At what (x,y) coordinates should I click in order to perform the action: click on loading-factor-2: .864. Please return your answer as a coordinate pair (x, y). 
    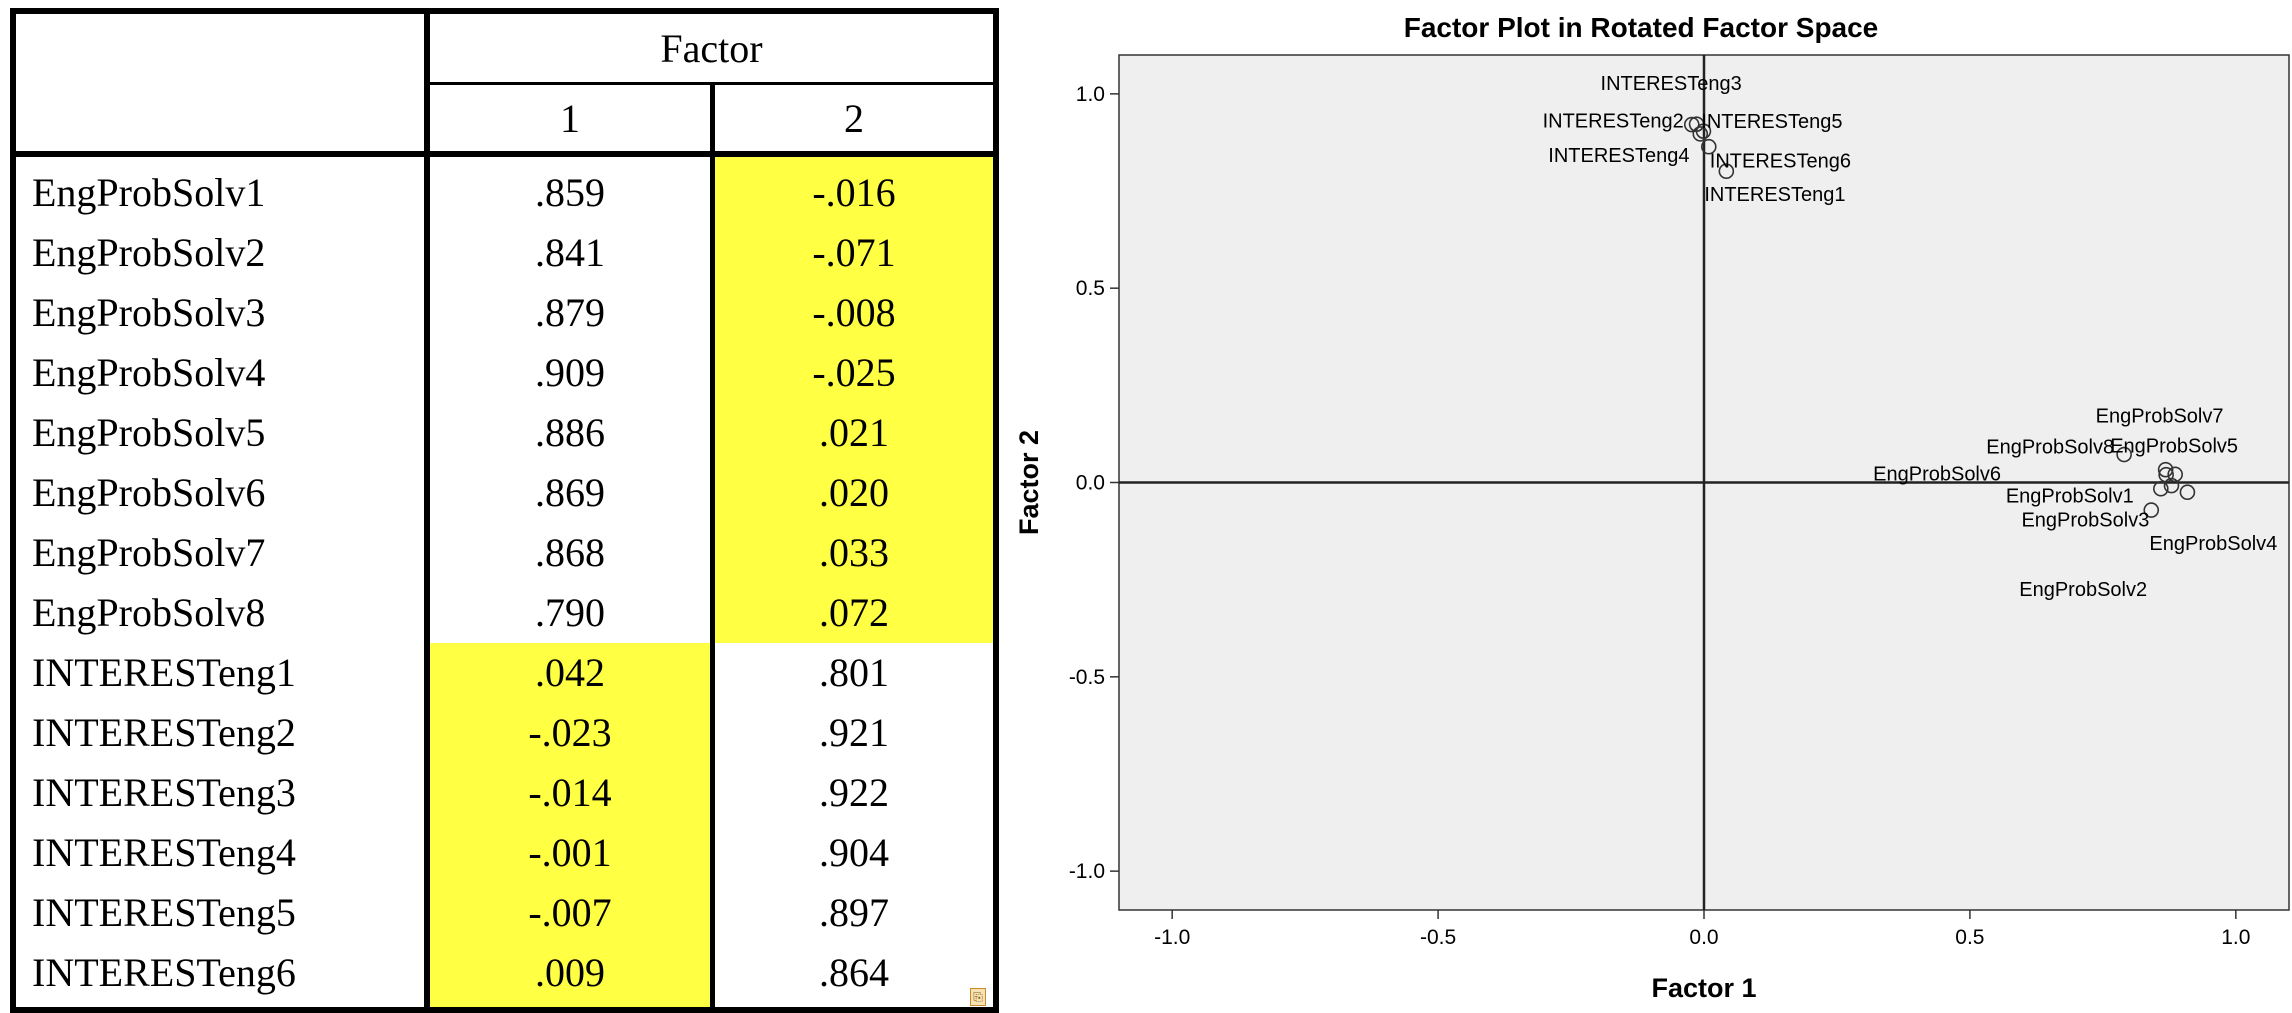
    Looking at the image, I should click on (853, 976).